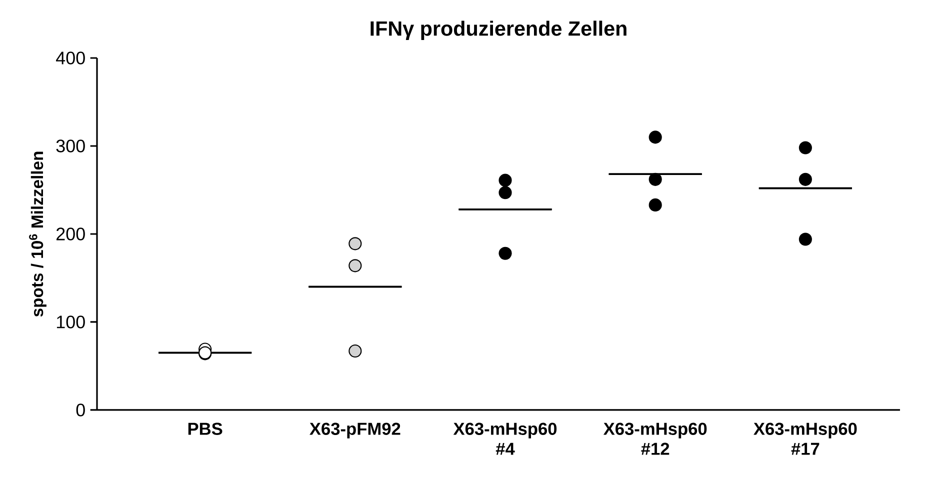  Describe the element at coordinates (37, 234) in the screenshot. I see `y-axis-title: spots / 10$^{6}$ Milzzellen` at that location.